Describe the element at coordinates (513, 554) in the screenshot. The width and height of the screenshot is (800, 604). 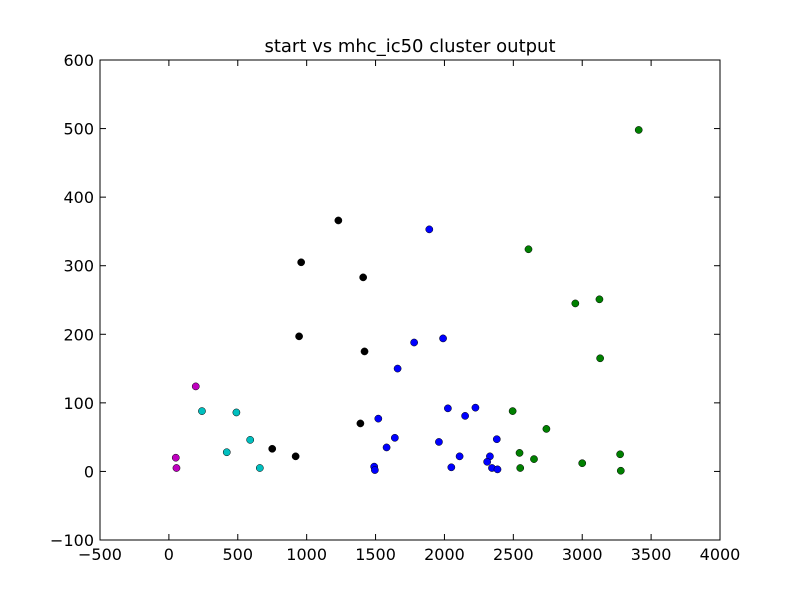
I see `x-tick-label: 2500` at that location.